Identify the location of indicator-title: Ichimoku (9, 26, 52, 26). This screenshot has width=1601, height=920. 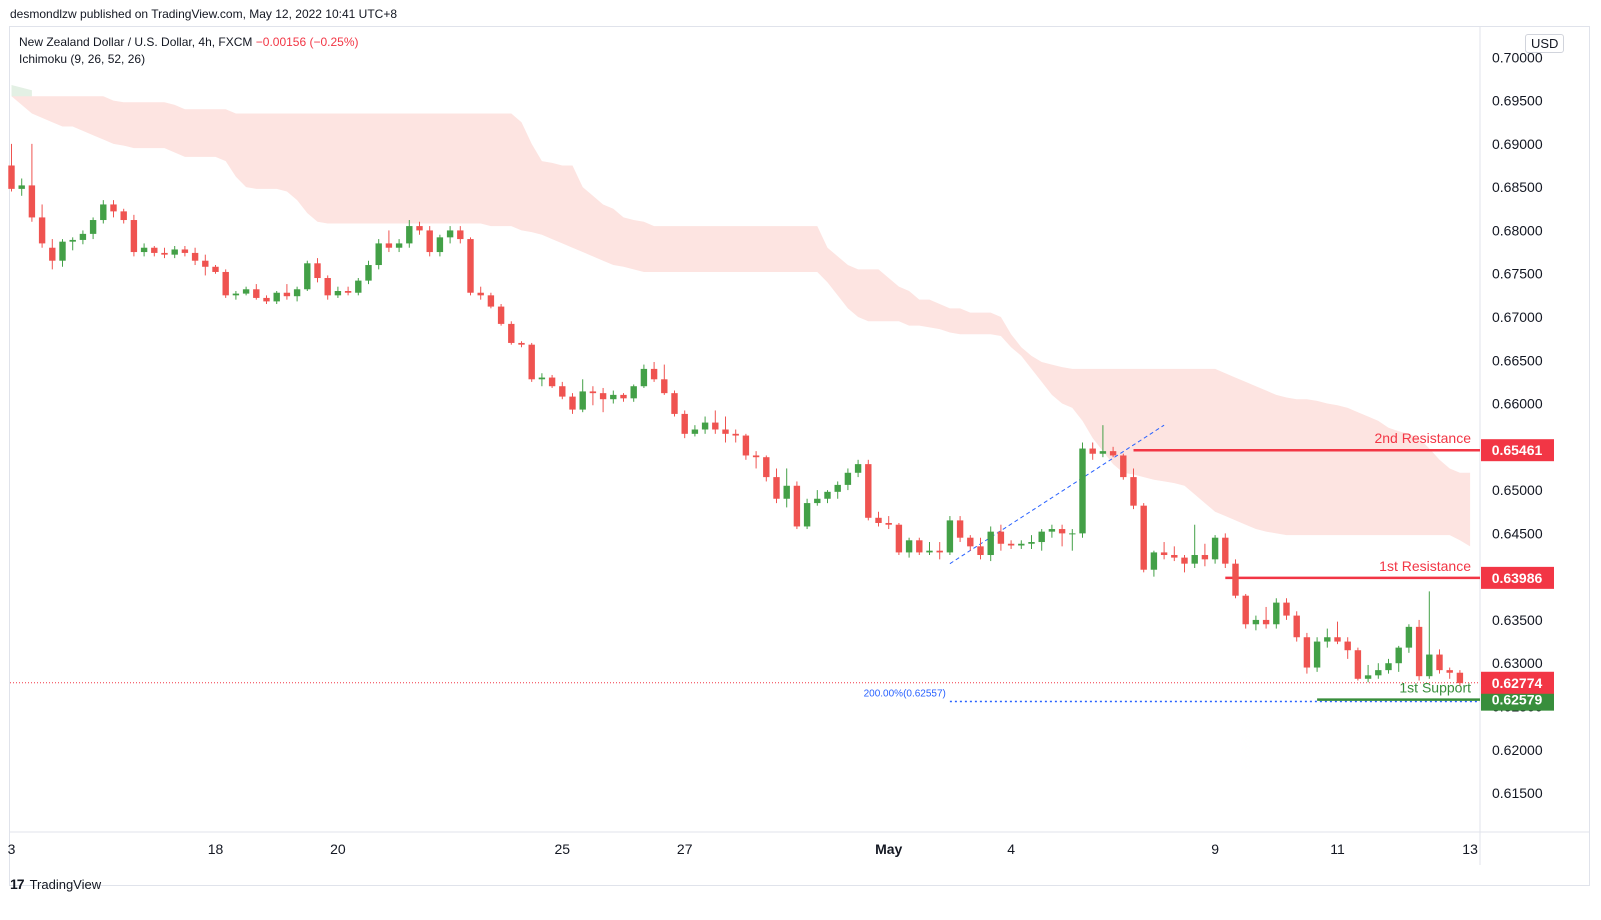
(82, 59).